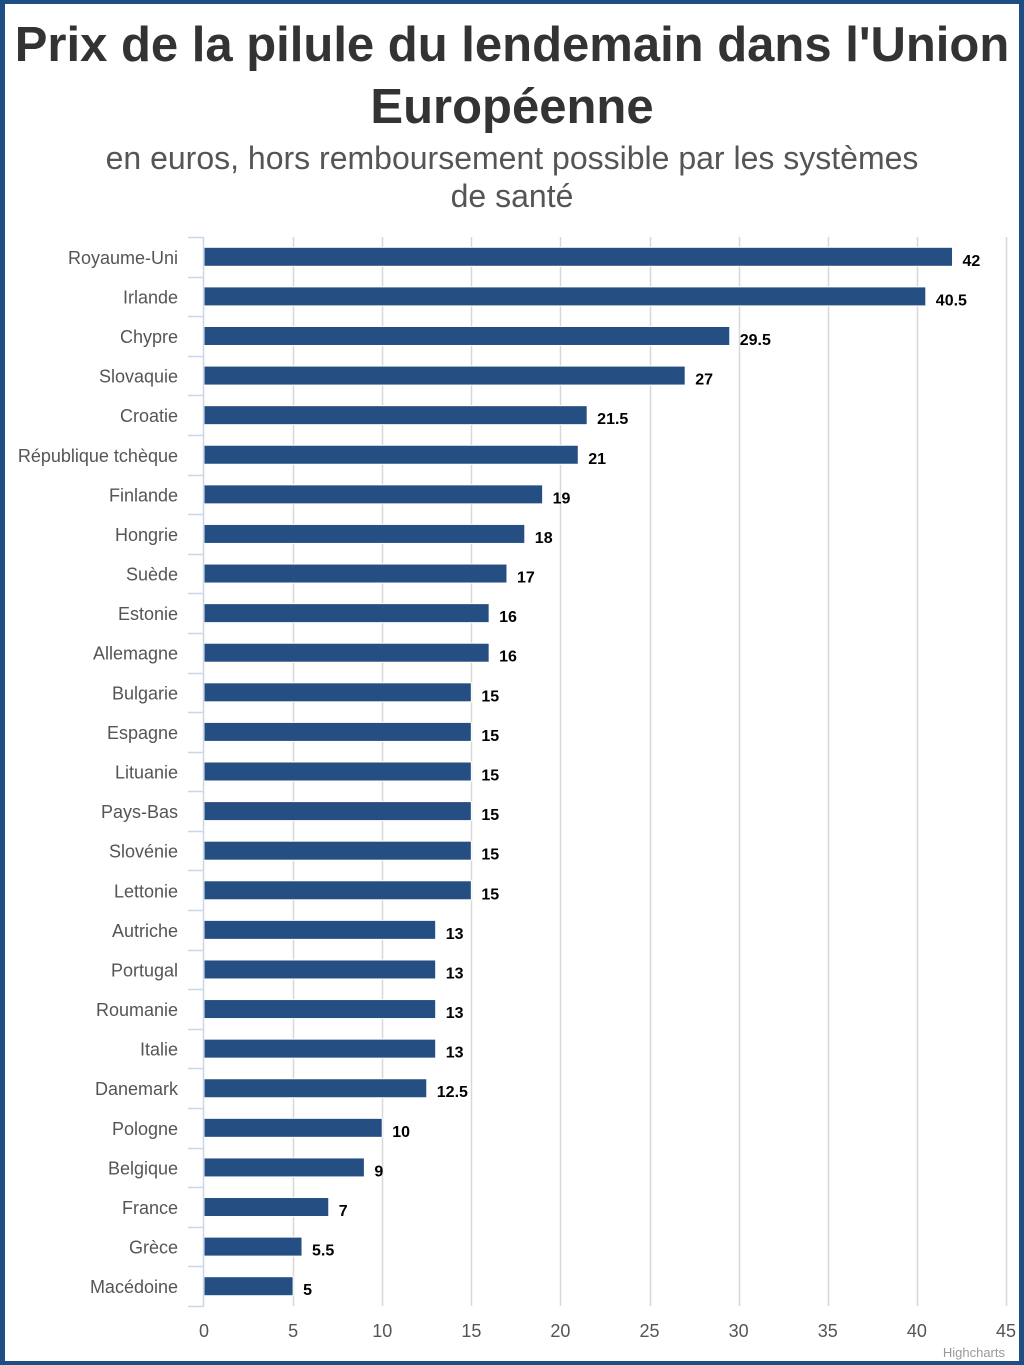 The width and height of the screenshot is (1024, 1365). Describe the element at coordinates (98, 456) in the screenshot. I see `category-label: République tchèque` at that location.